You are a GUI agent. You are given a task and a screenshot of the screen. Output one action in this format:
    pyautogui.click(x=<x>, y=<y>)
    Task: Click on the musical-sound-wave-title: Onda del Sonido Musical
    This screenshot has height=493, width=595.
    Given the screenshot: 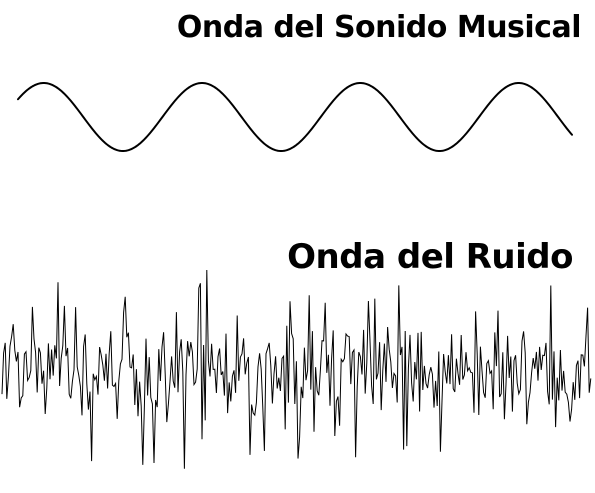 What is the action you would take?
    pyautogui.click(x=379, y=27)
    